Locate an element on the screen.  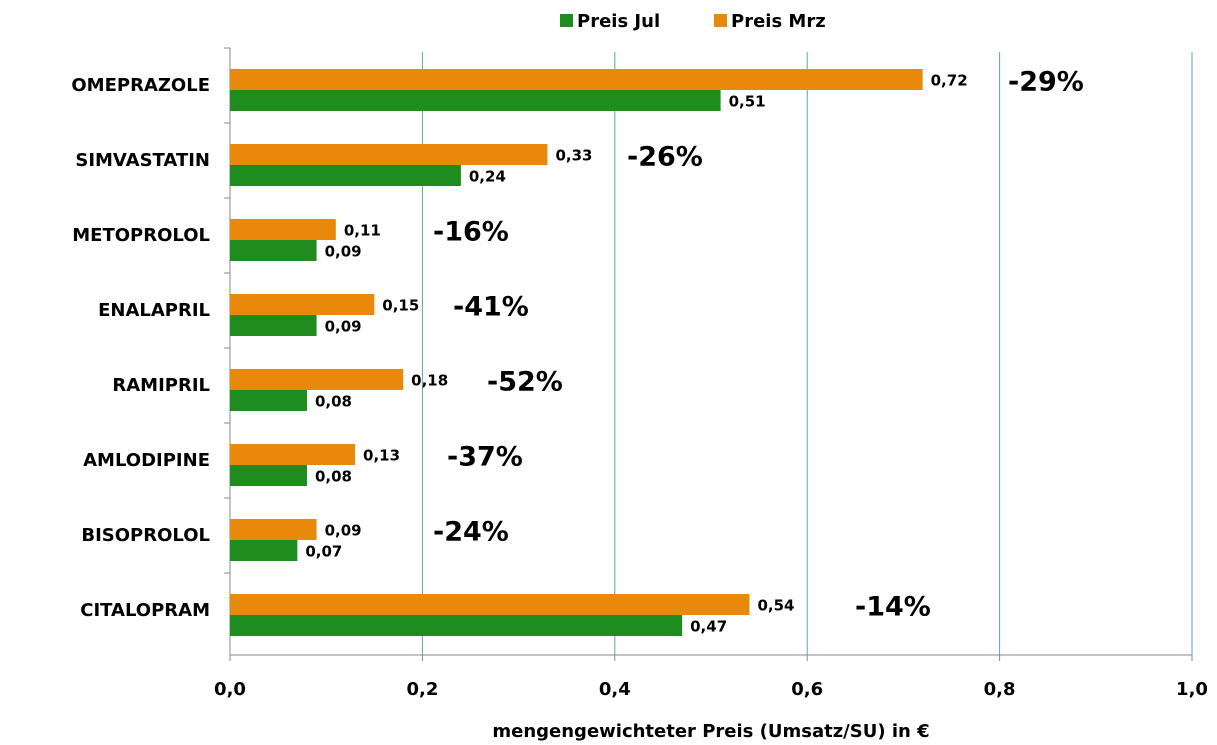
y-tick-label: SIMVASTATIN is located at coordinates (142, 160).